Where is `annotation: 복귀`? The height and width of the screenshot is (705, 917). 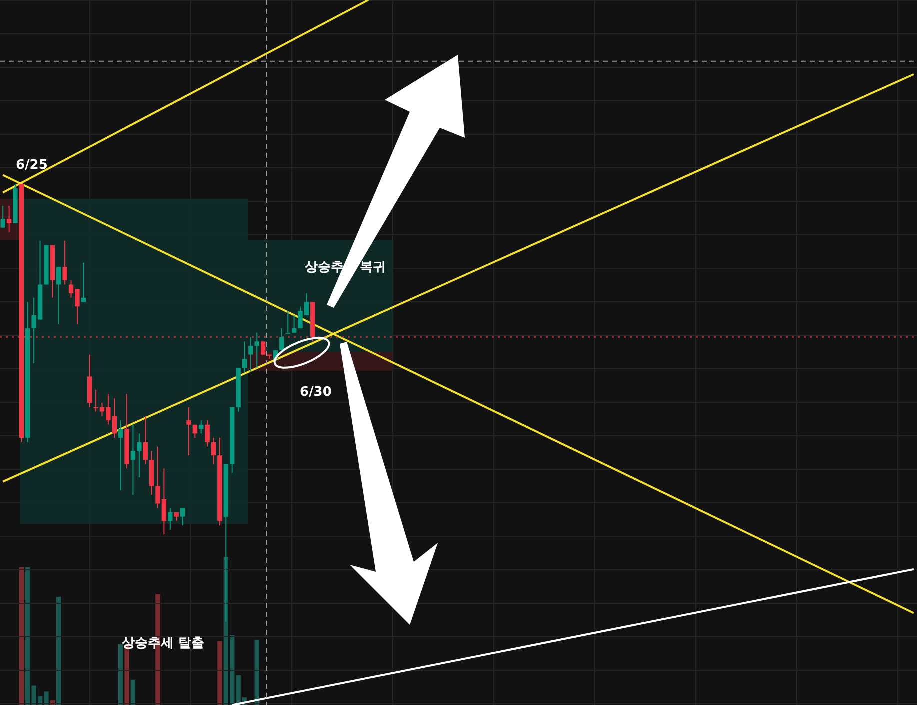
annotation: 복귀 is located at coordinates (373, 267).